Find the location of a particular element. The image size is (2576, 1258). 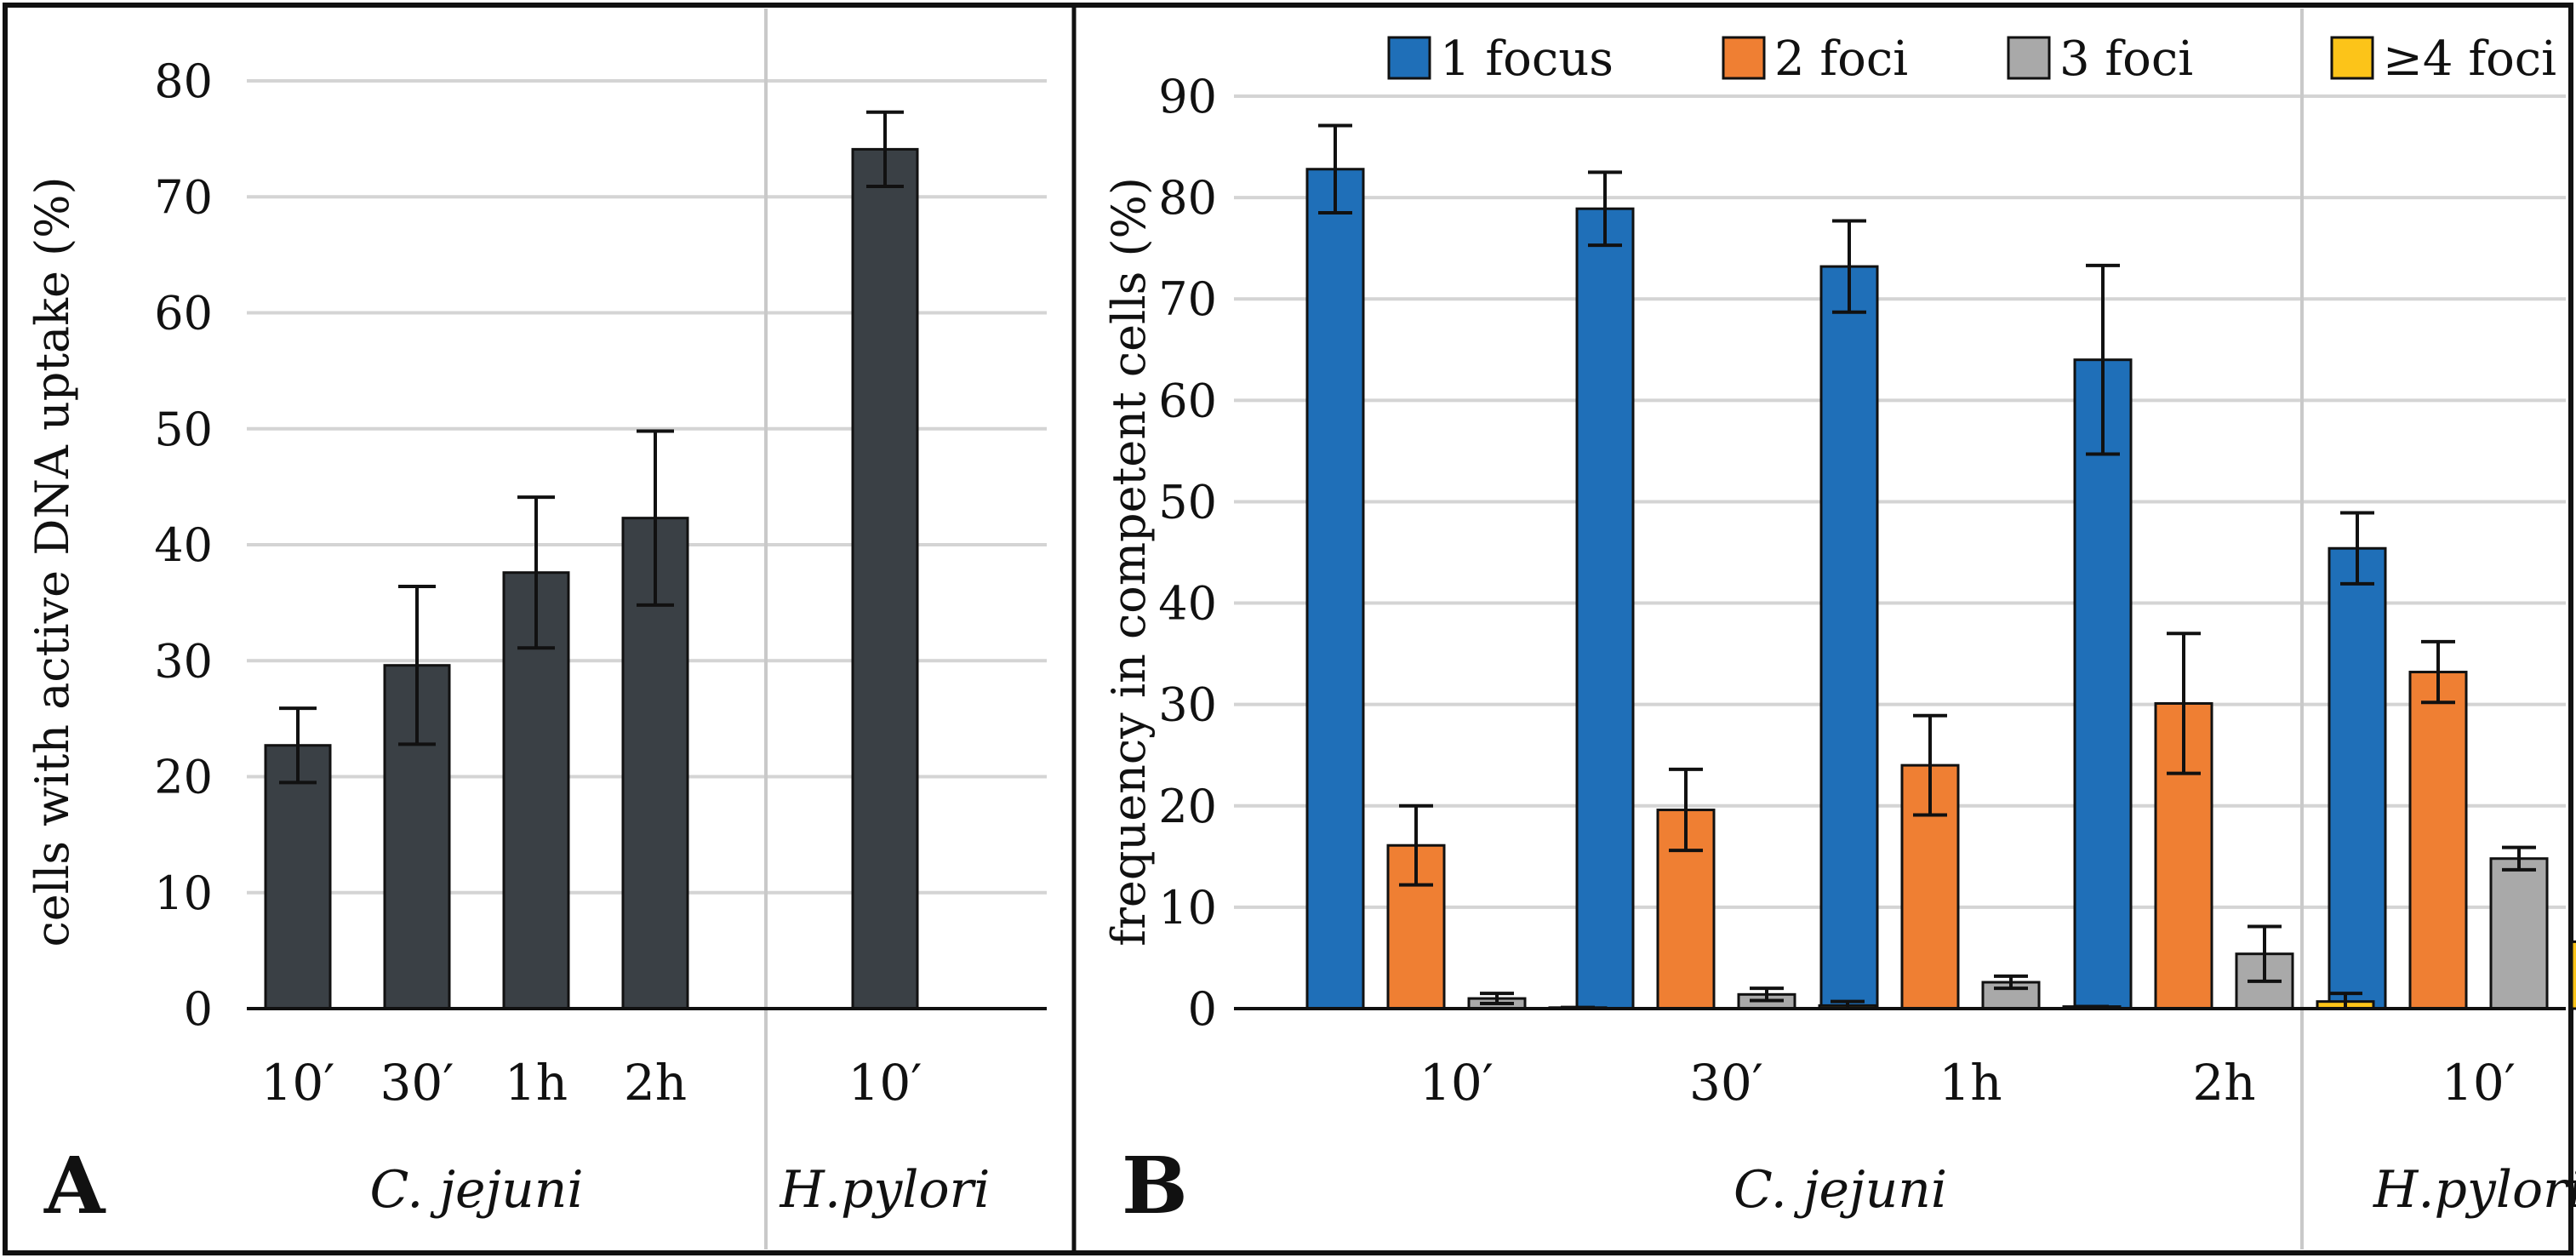

panel-b-y-tick-7: 70 is located at coordinates (1187, 299).